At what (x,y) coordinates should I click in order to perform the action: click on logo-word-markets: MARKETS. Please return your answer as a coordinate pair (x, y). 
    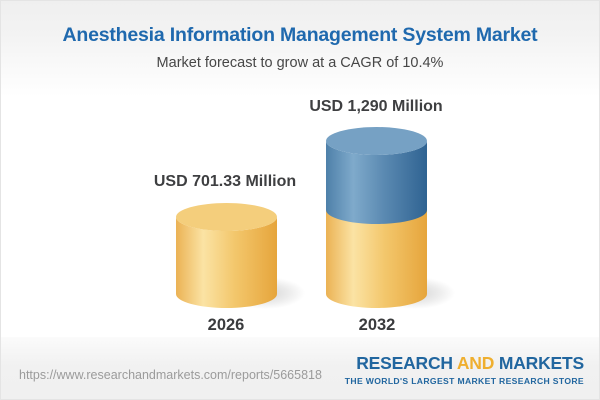
    Looking at the image, I should click on (541, 363).